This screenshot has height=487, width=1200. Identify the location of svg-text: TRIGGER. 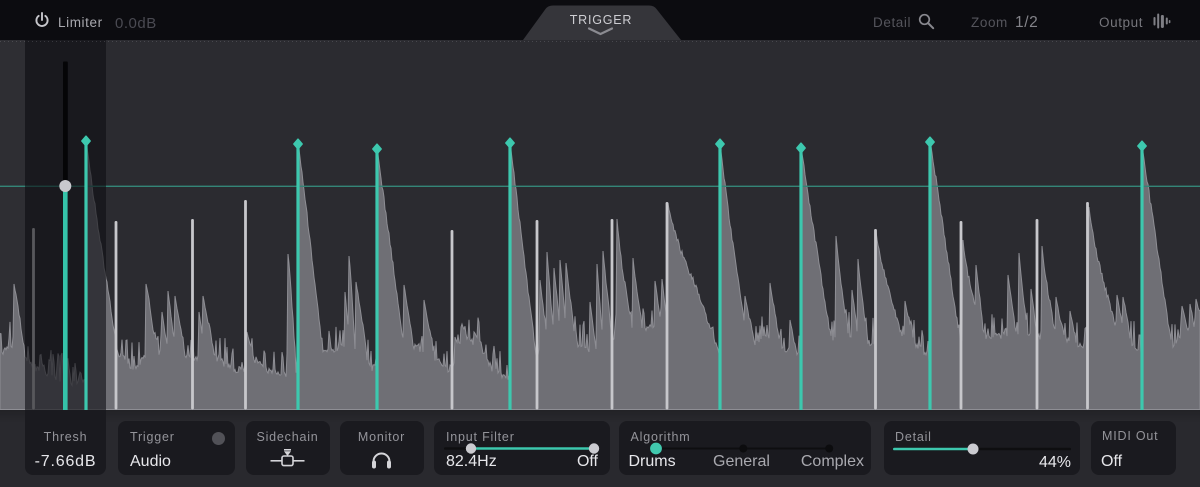
(601, 20).